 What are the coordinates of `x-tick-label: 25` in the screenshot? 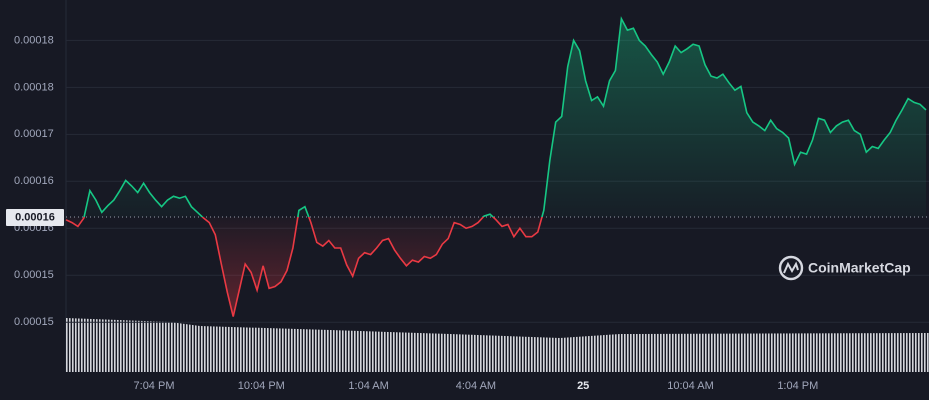 It's located at (583, 386).